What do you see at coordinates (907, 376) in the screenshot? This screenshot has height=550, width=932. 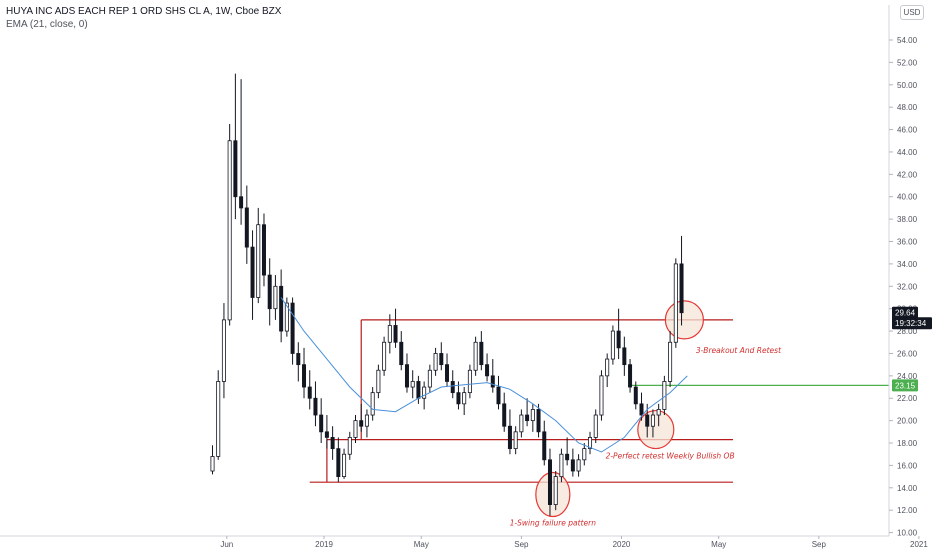 I see `y-tick-label: 24.00` at bounding box center [907, 376].